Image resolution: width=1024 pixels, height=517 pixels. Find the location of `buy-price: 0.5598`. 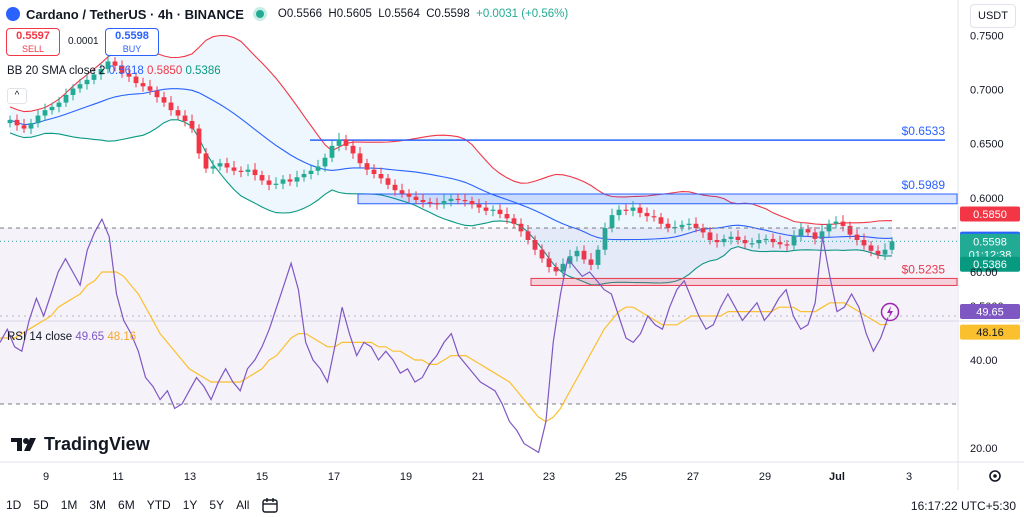

buy-price: 0.5598 is located at coordinates (132, 36).